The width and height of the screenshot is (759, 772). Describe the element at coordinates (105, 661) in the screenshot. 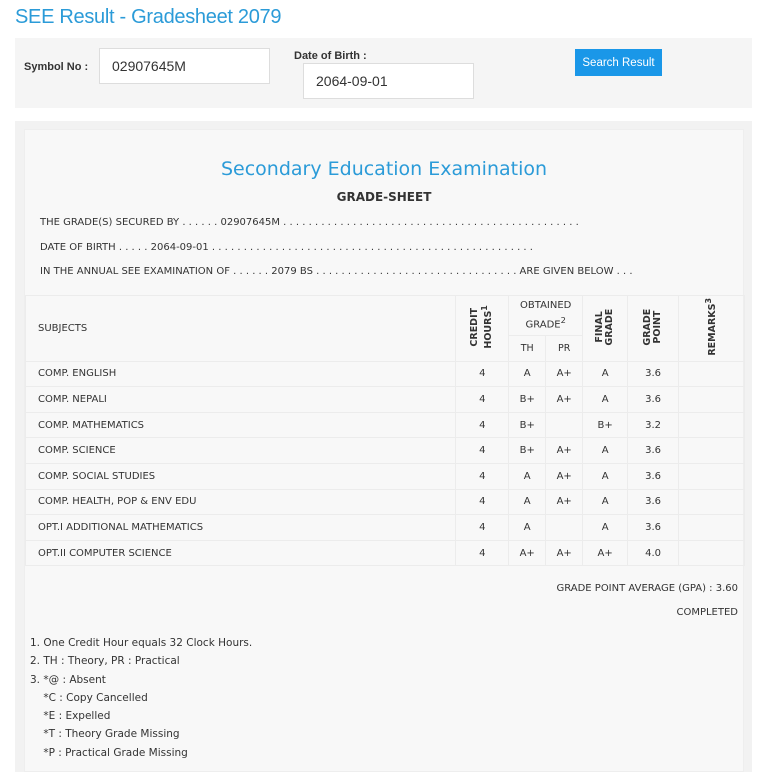

I see `footnote: 2. TH : Theory, PR : Practical` at that location.